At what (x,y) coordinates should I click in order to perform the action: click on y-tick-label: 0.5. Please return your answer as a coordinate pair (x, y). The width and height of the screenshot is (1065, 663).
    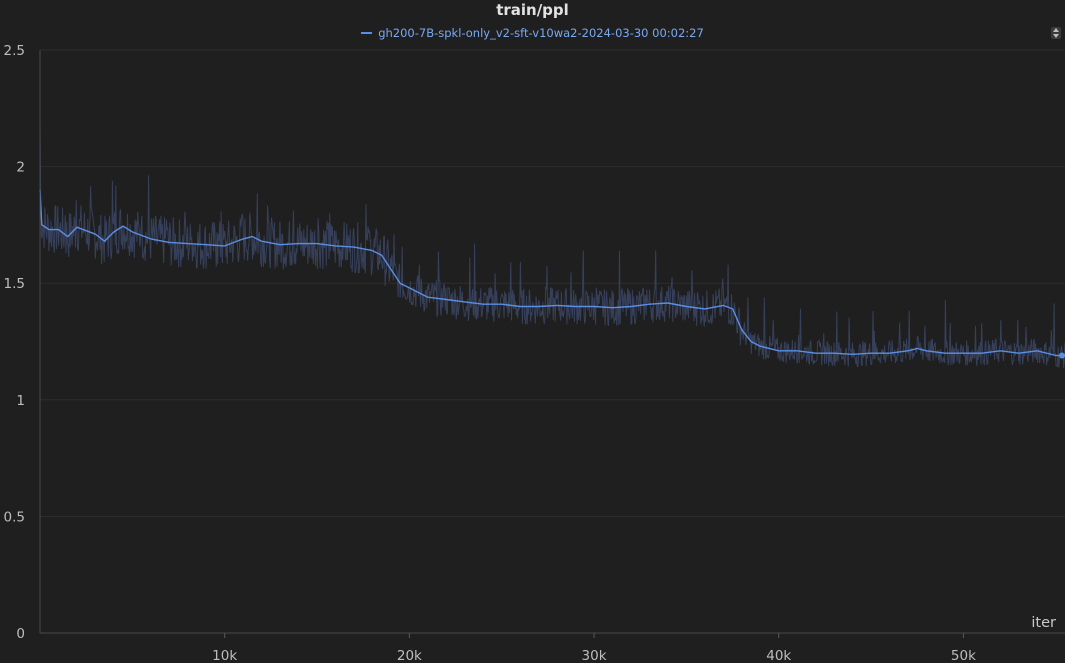
    Looking at the image, I should click on (14, 517).